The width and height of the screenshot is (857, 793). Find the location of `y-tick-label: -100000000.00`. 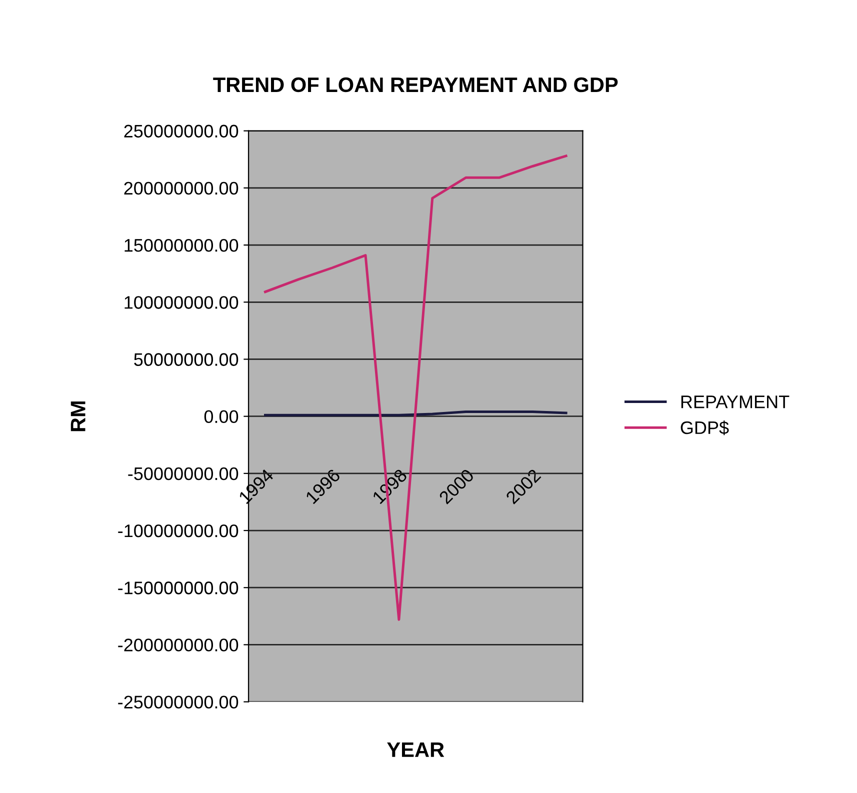

y-tick-label: -100000000.00 is located at coordinates (178, 531).